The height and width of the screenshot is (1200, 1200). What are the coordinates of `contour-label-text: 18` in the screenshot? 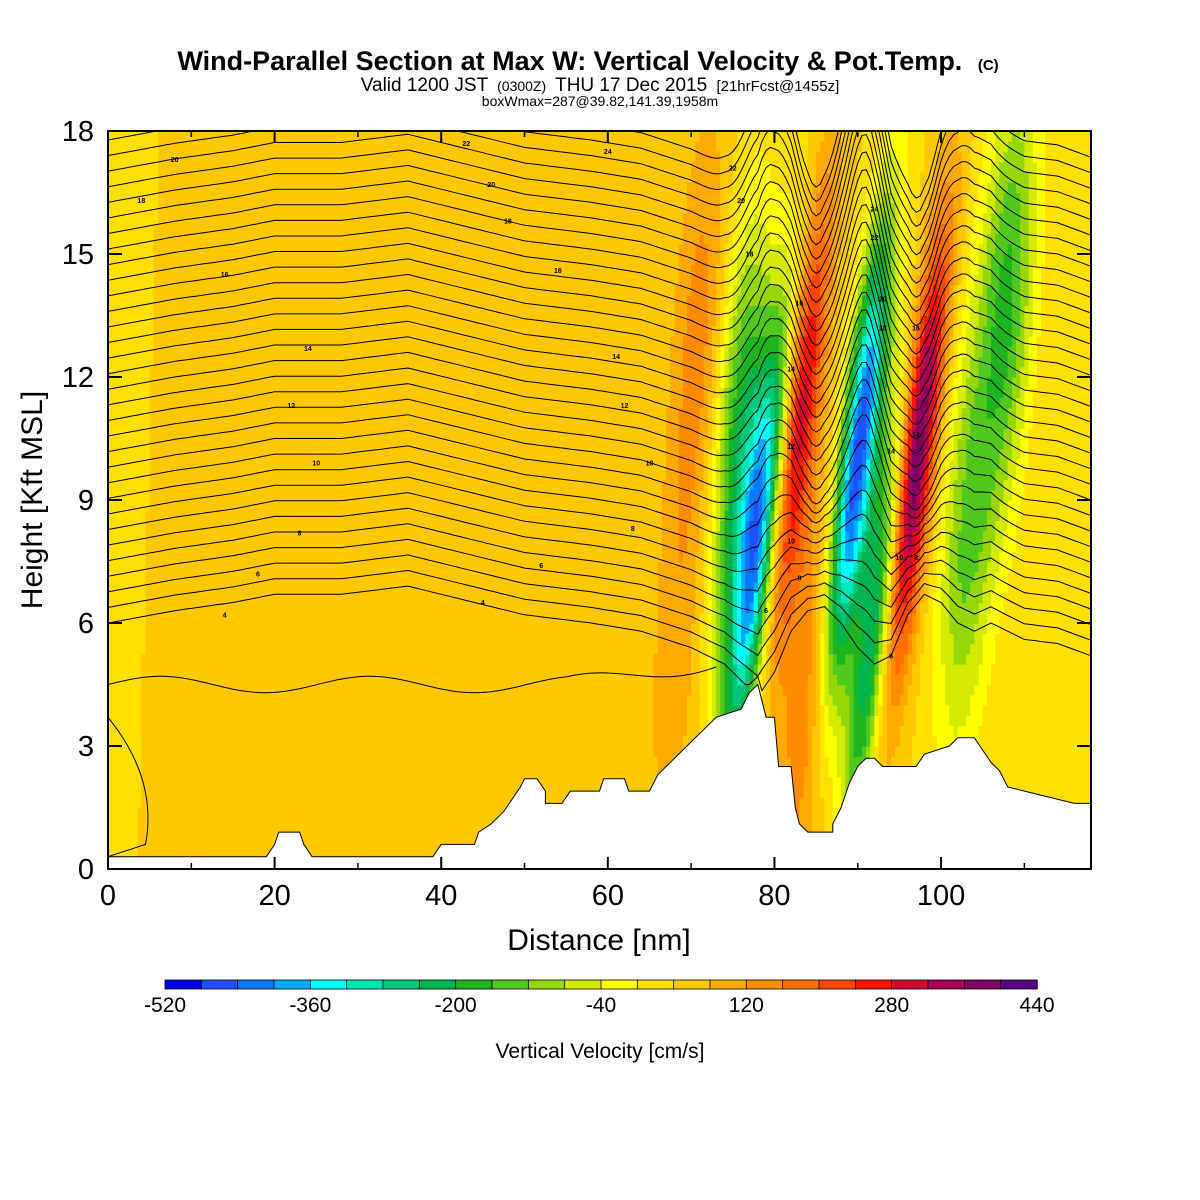 It's located at (883, 328).